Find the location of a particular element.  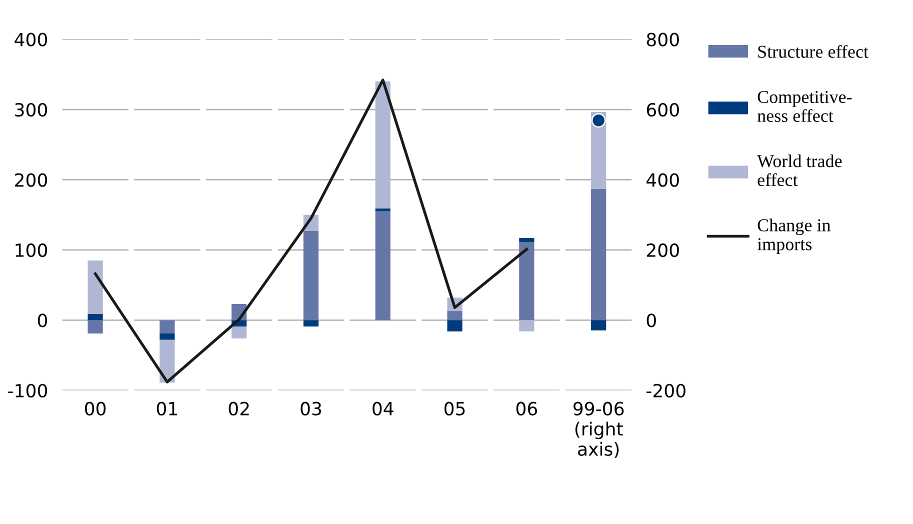

y2-tick-label: 200 is located at coordinates (662, 250).